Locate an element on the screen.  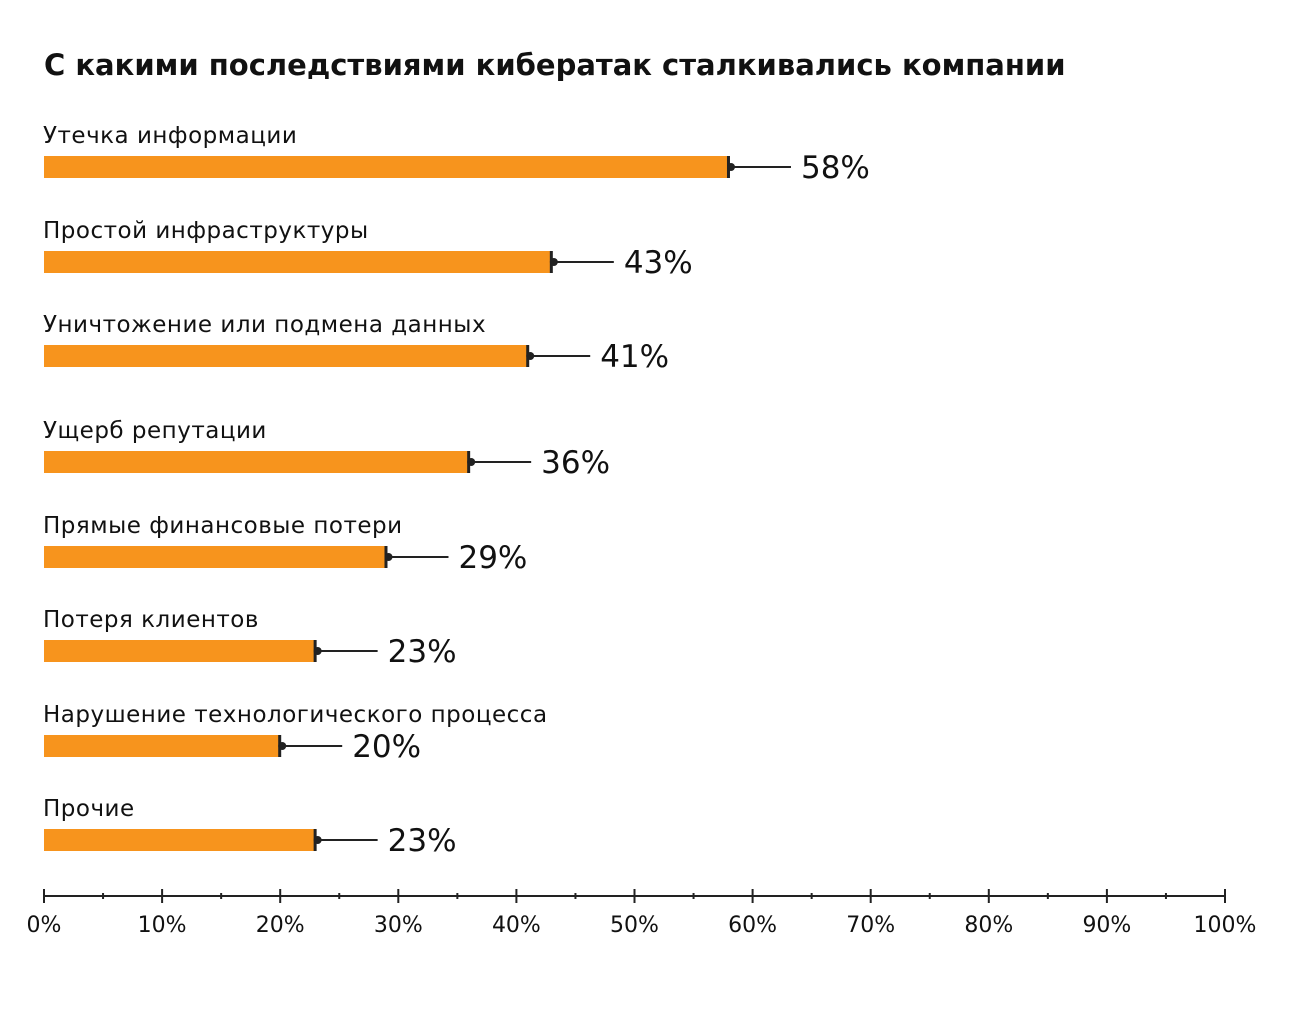
x-tick-label: 0% is located at coordinates (44, 925).